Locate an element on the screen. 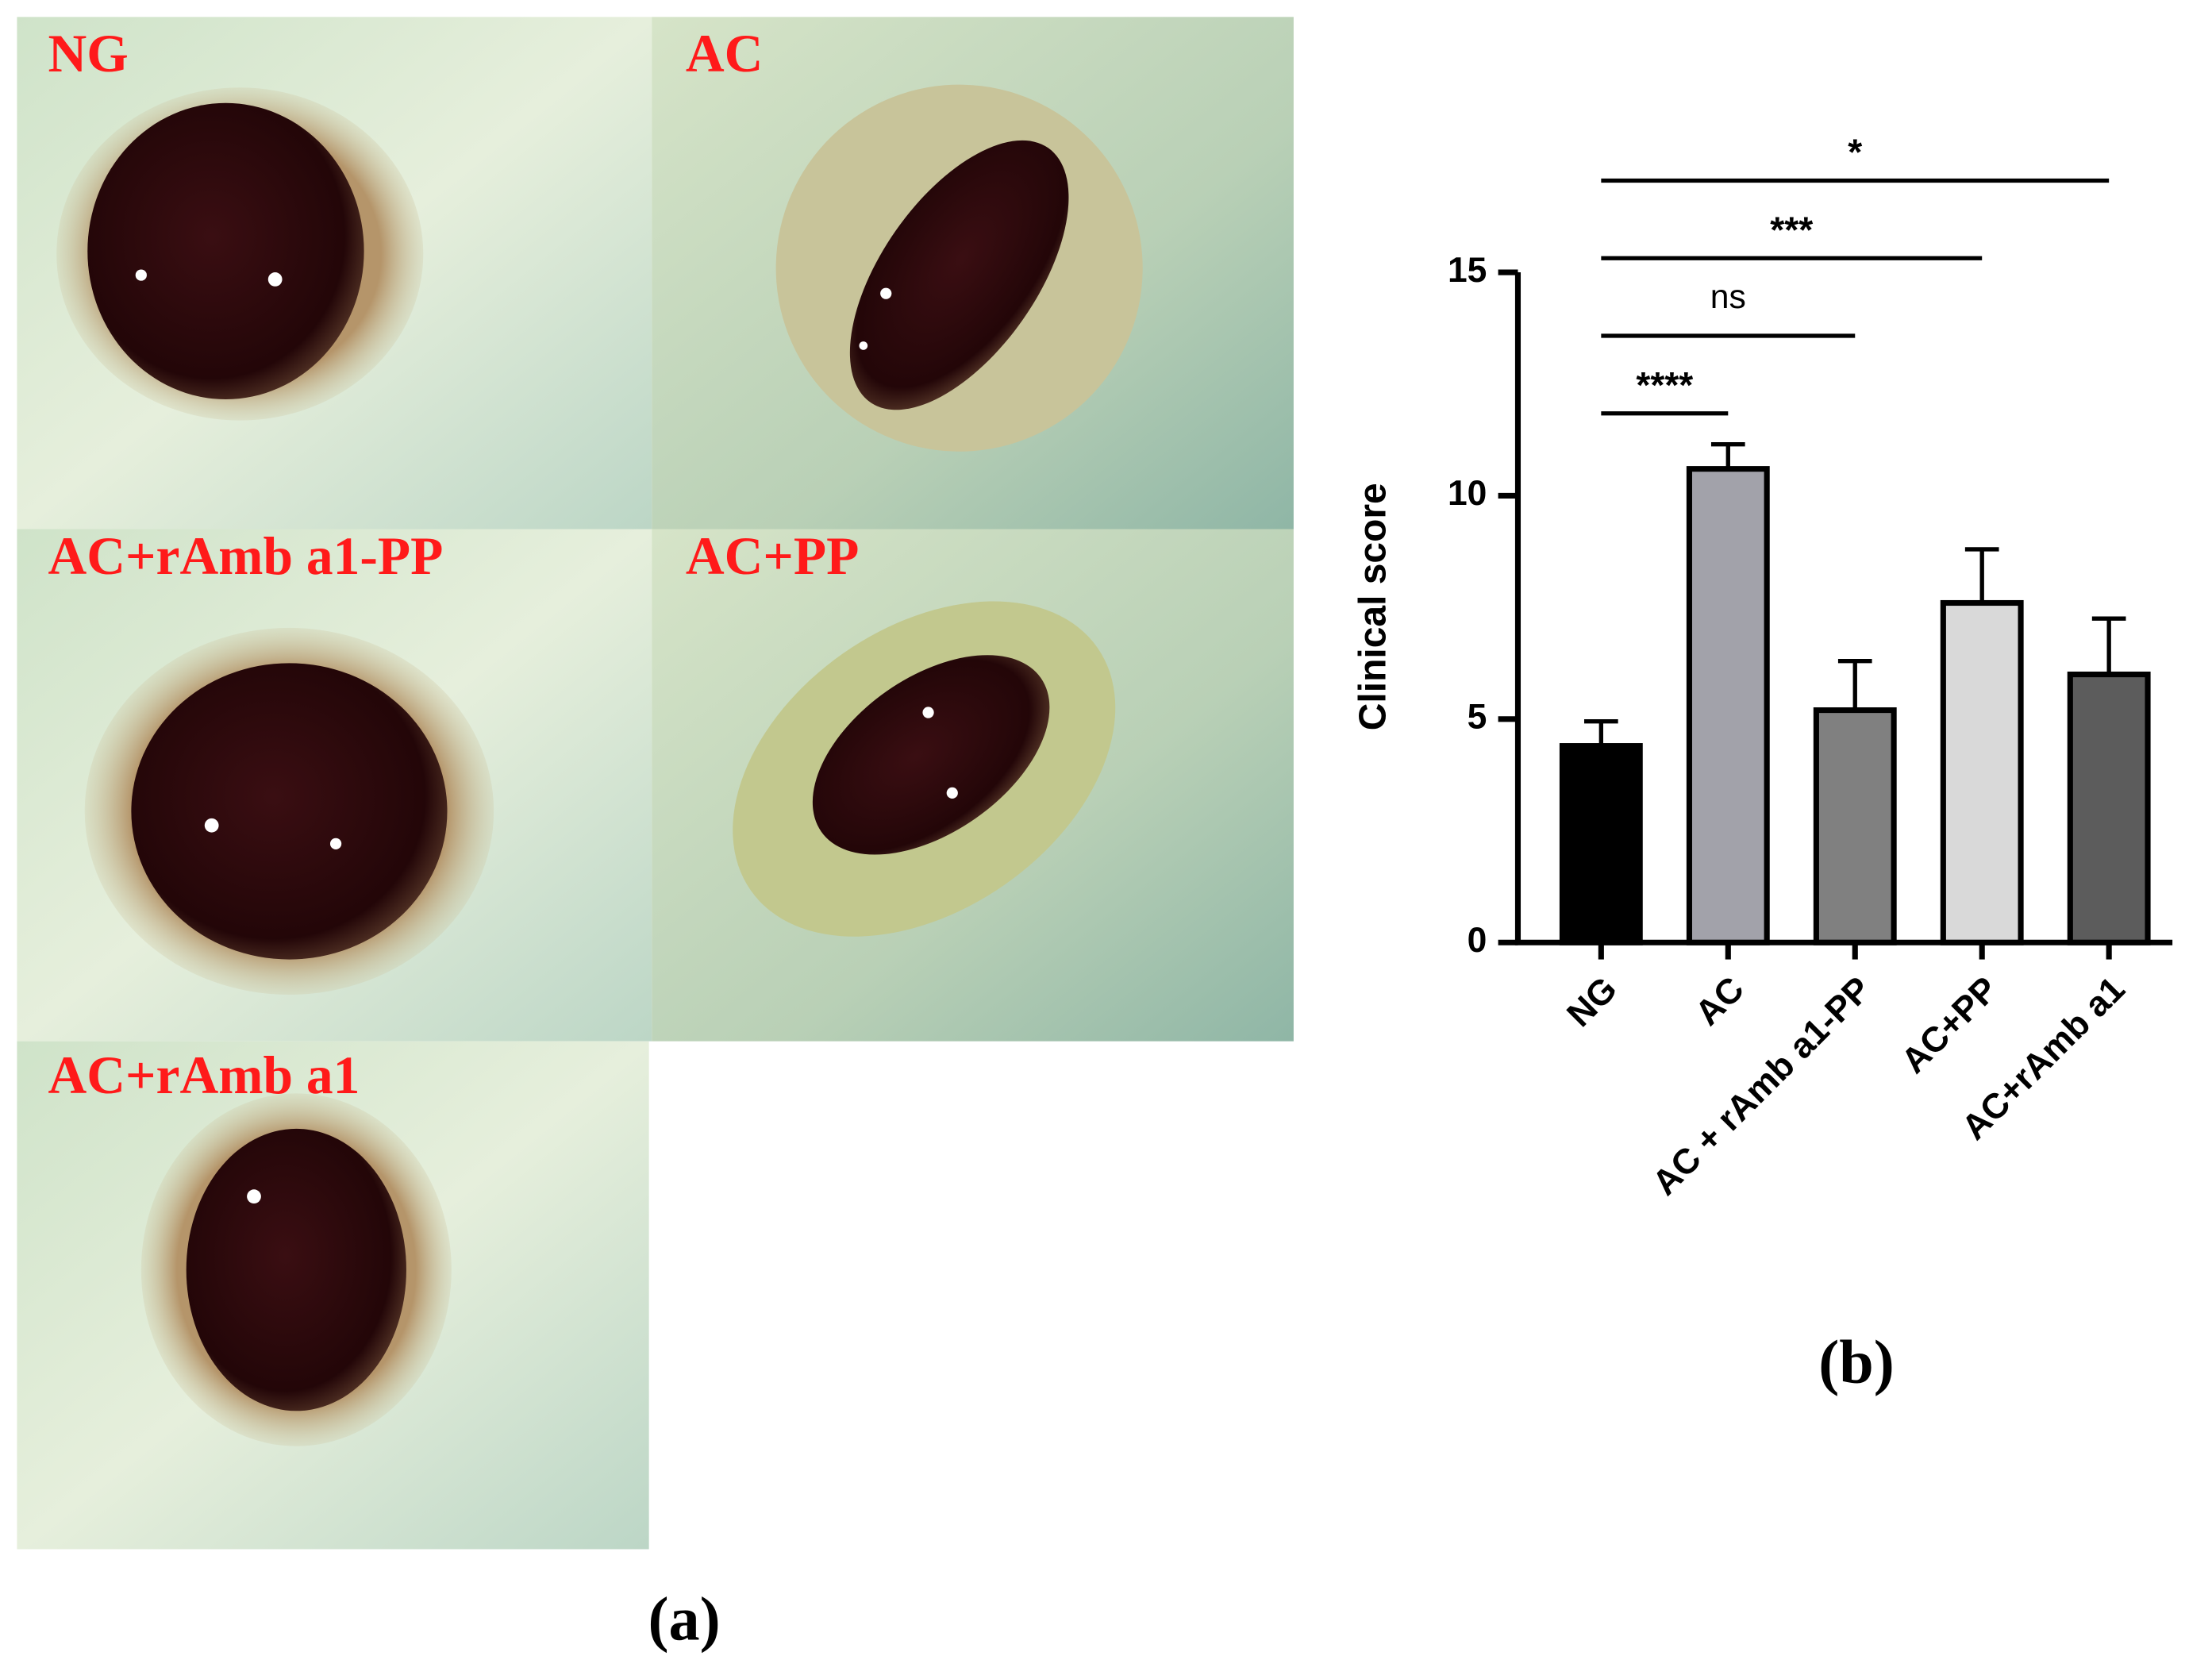  photo-ac-ramb-a1 is located at coordinates (333, 1295).